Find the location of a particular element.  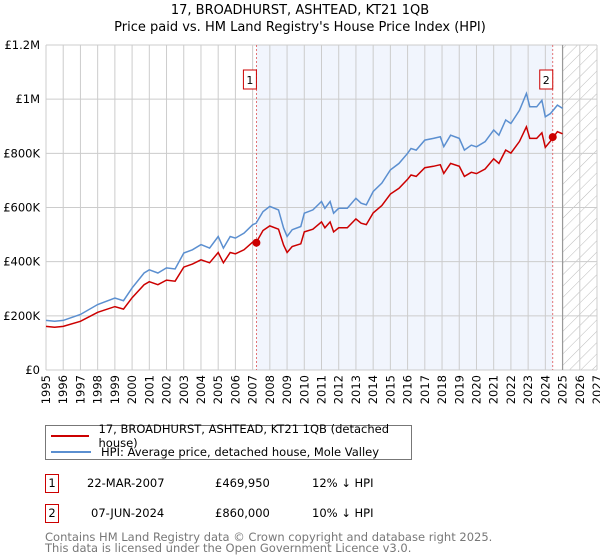

sale-hpi-diff: 10% ↓ HPI is located at coordinates (343, 513).